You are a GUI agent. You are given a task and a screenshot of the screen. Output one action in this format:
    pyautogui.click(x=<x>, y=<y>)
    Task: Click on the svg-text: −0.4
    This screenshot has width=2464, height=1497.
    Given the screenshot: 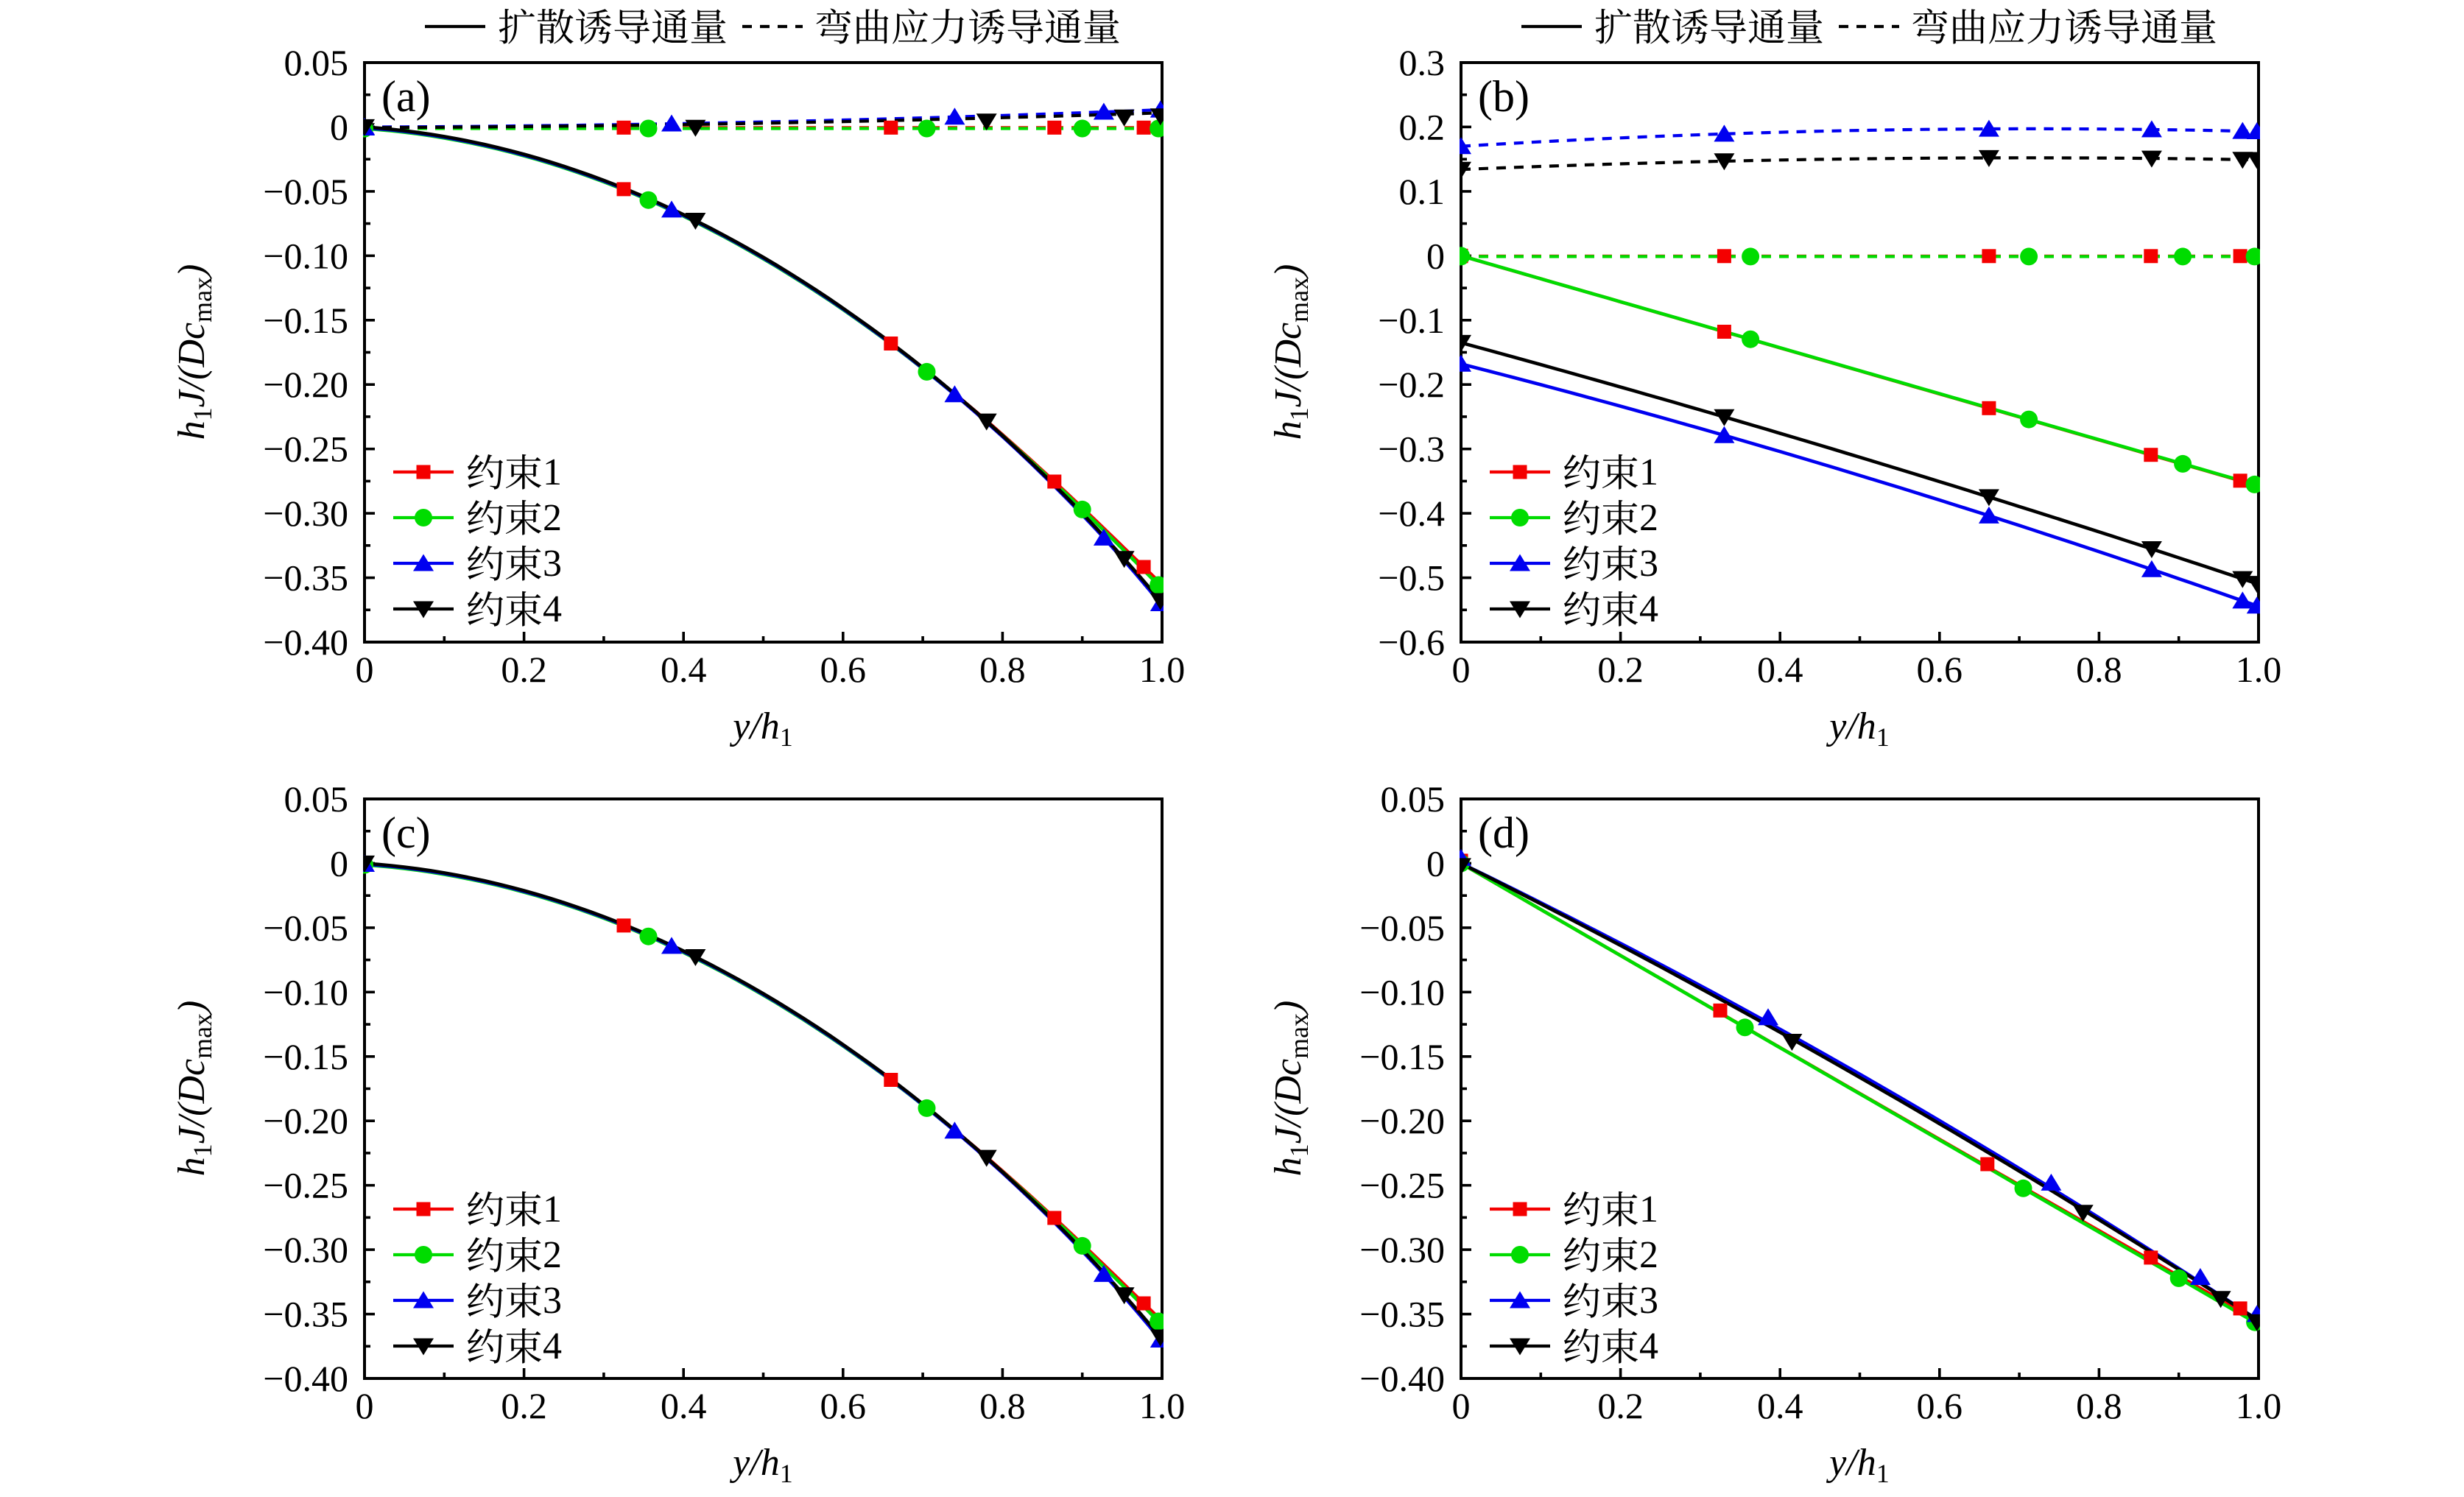 What is the action you would take?
    pyautogui.click(x=1411, y=513)
    